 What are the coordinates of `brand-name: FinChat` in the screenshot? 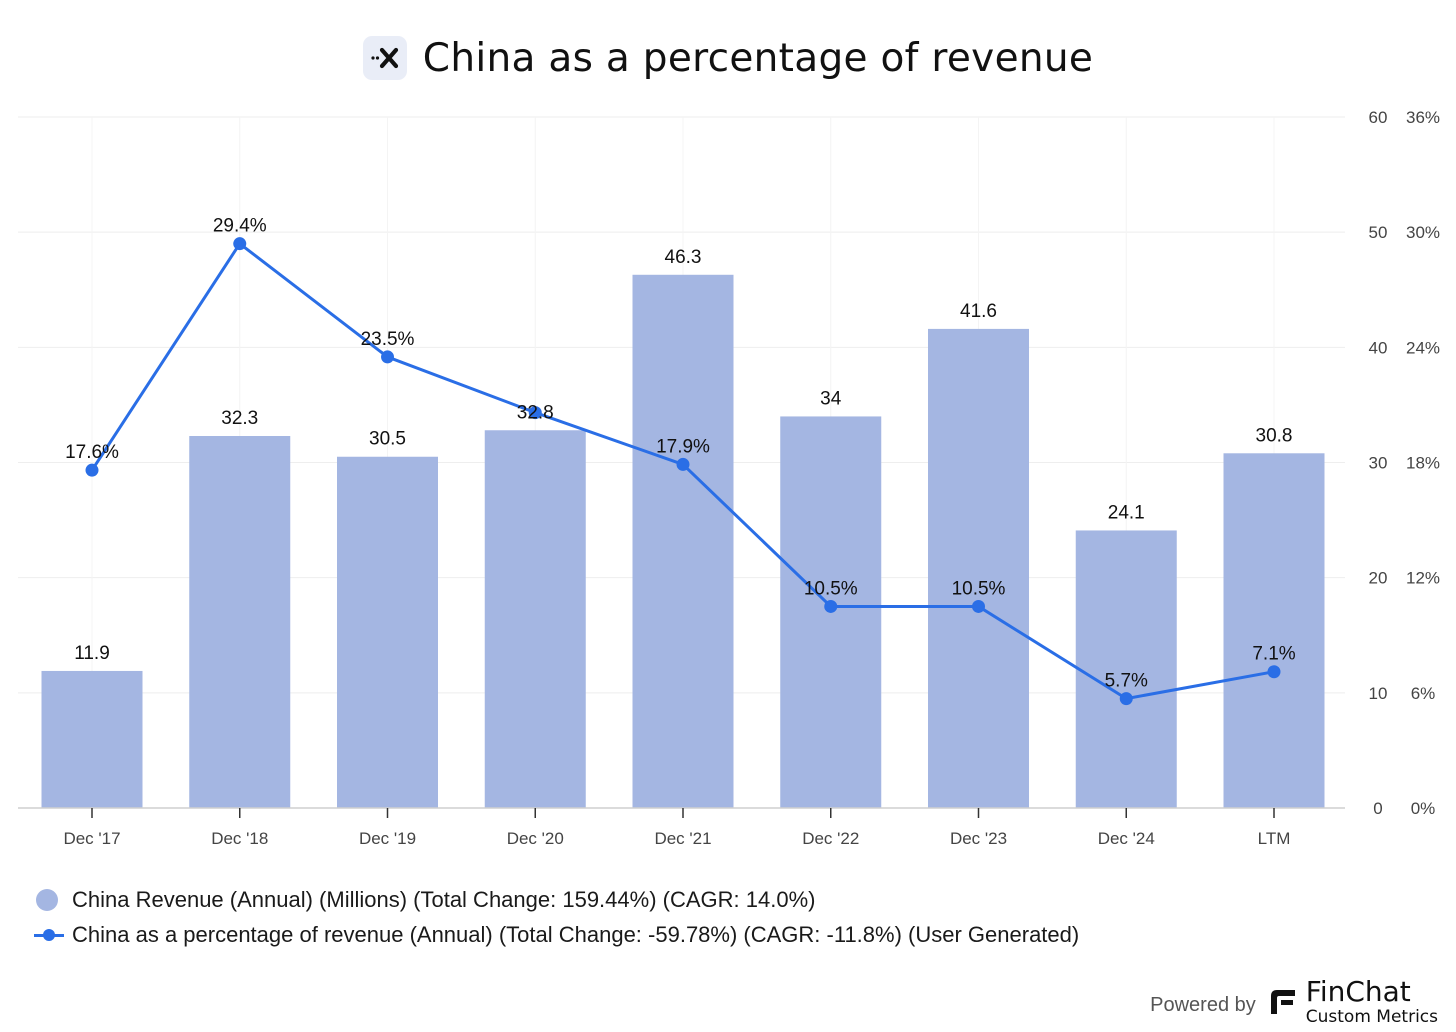 It's located at (1358, 991).